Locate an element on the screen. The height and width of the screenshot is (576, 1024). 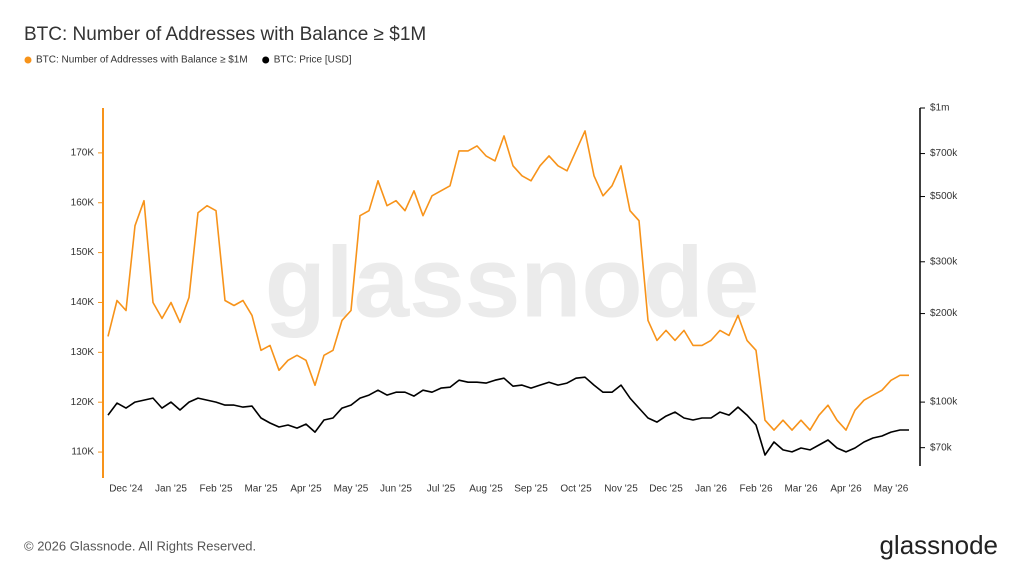
footer: © 2026 Glassnode. All Rights Reserved. is located at coordinates (140, 545).